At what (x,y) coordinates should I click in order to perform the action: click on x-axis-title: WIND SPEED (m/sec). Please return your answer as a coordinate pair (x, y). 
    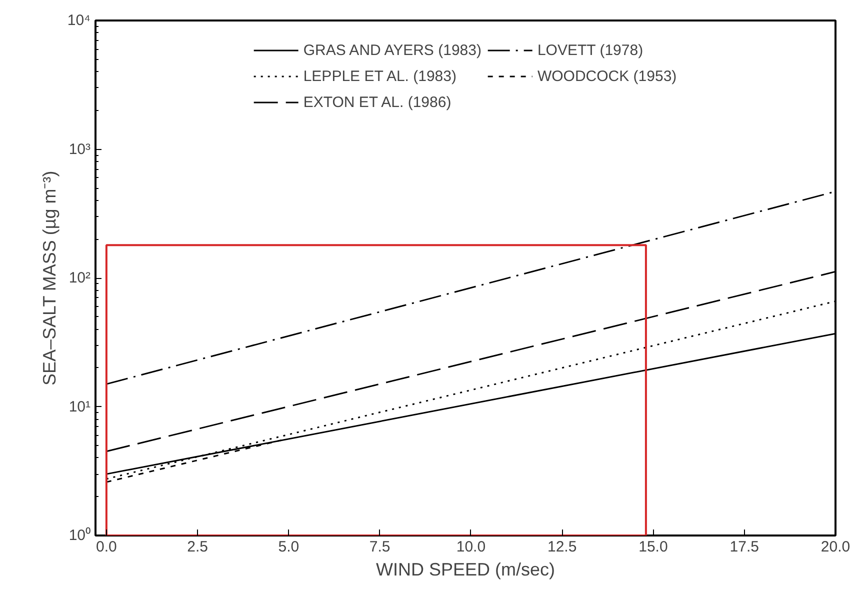
    Looking at the image, I should click on (466, 570).